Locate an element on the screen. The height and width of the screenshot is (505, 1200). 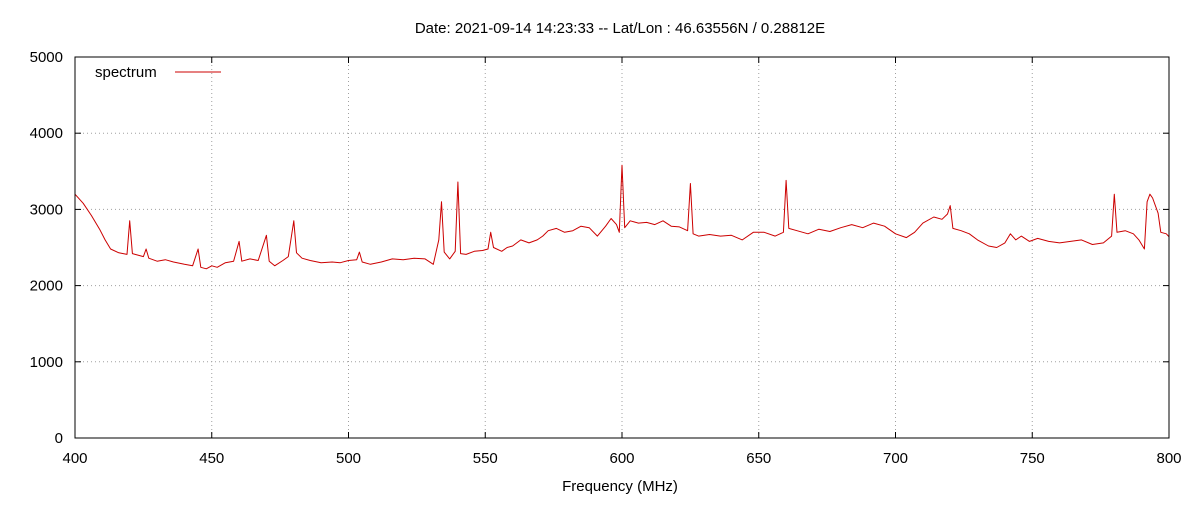
x-tick-label: 400 is located at coordinates (74, 458).